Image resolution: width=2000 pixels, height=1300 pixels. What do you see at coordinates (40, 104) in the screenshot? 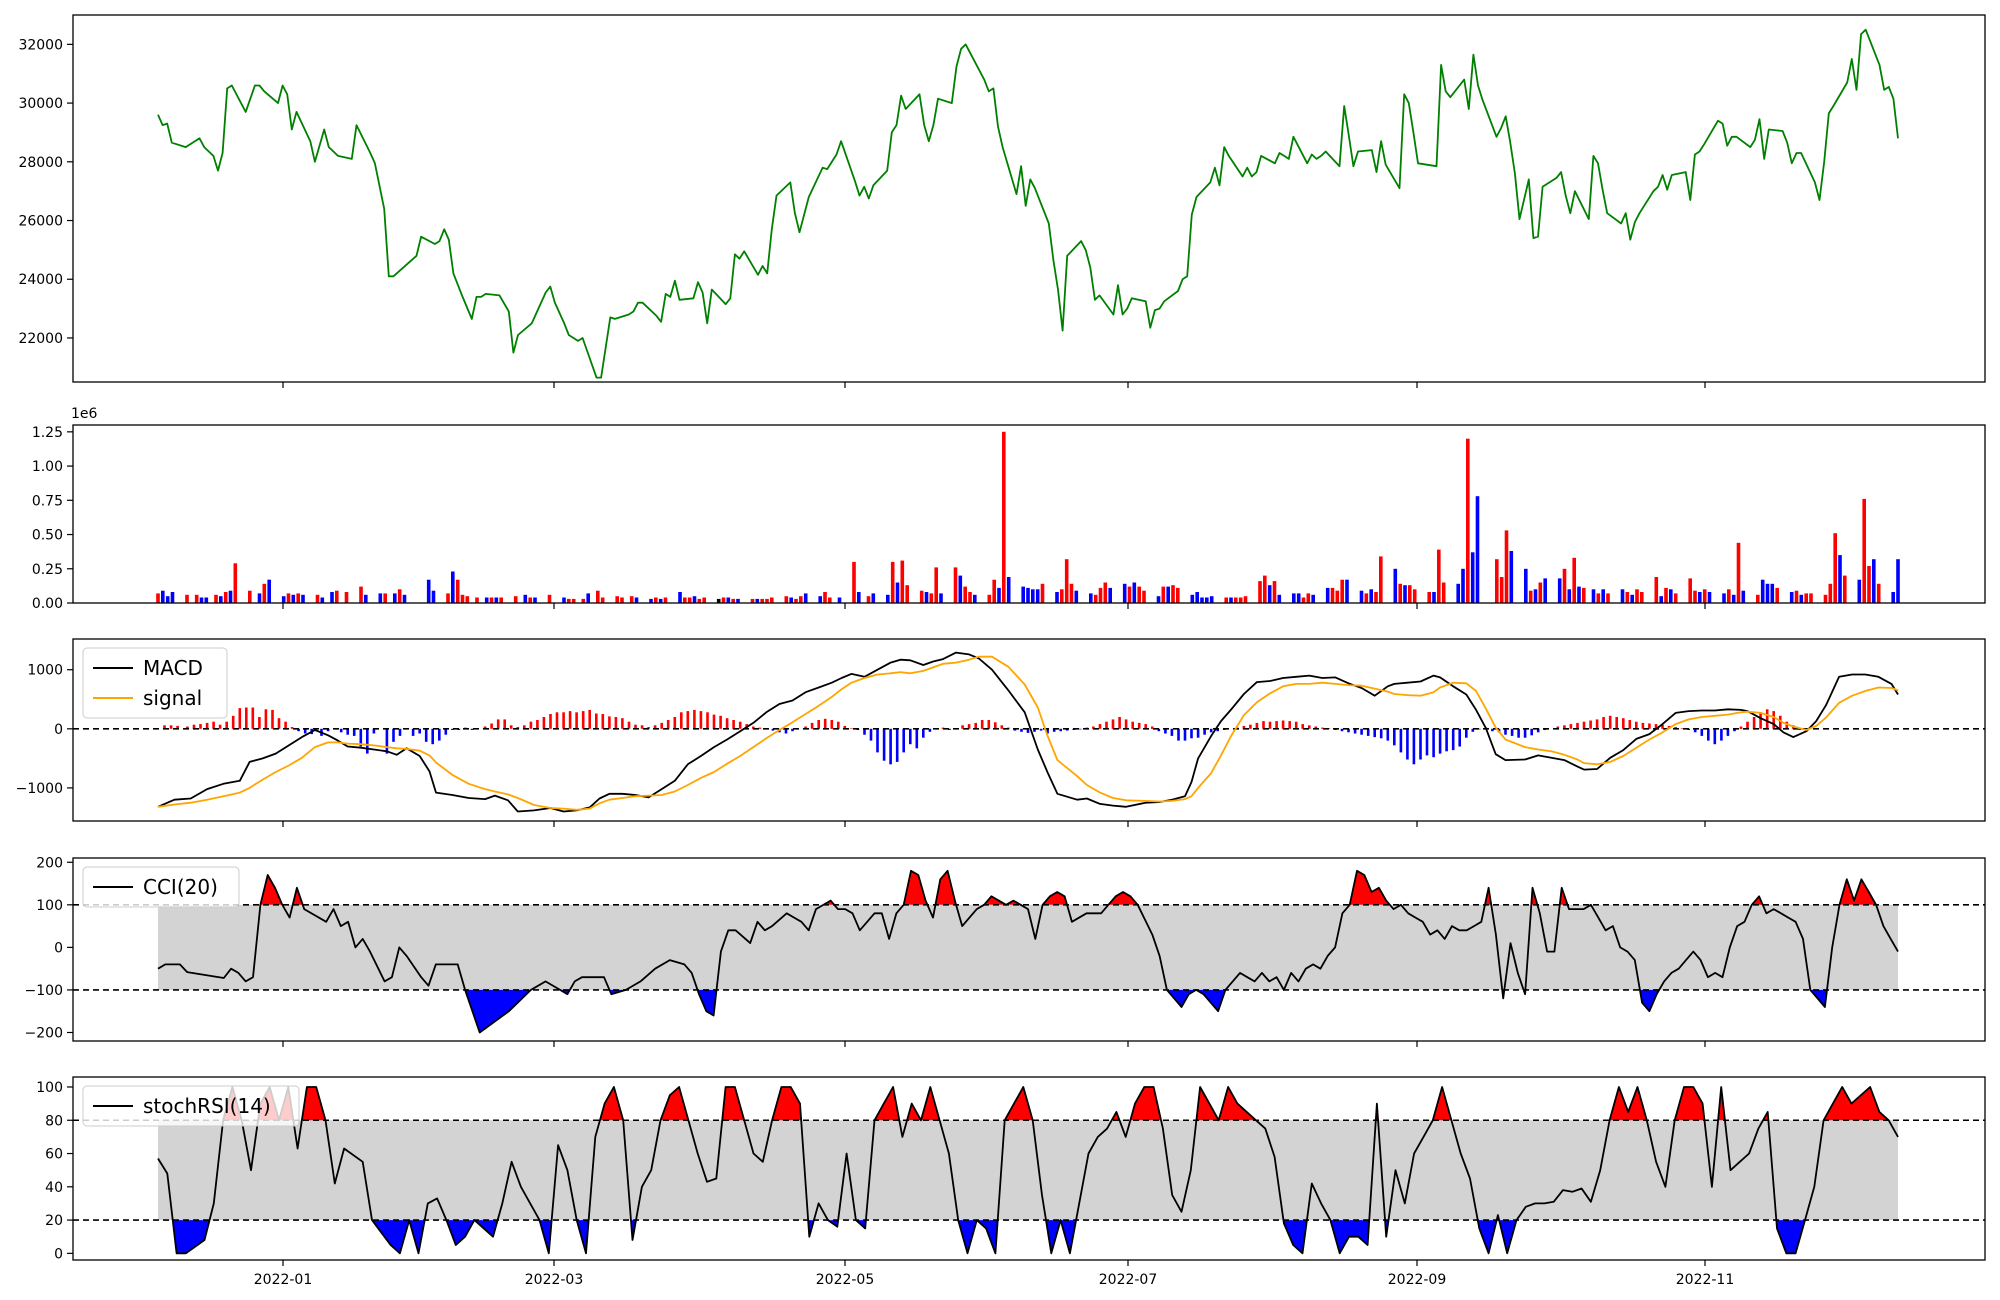
I see `price-y-tick-label: 30000` at bounding box center [40, 104].